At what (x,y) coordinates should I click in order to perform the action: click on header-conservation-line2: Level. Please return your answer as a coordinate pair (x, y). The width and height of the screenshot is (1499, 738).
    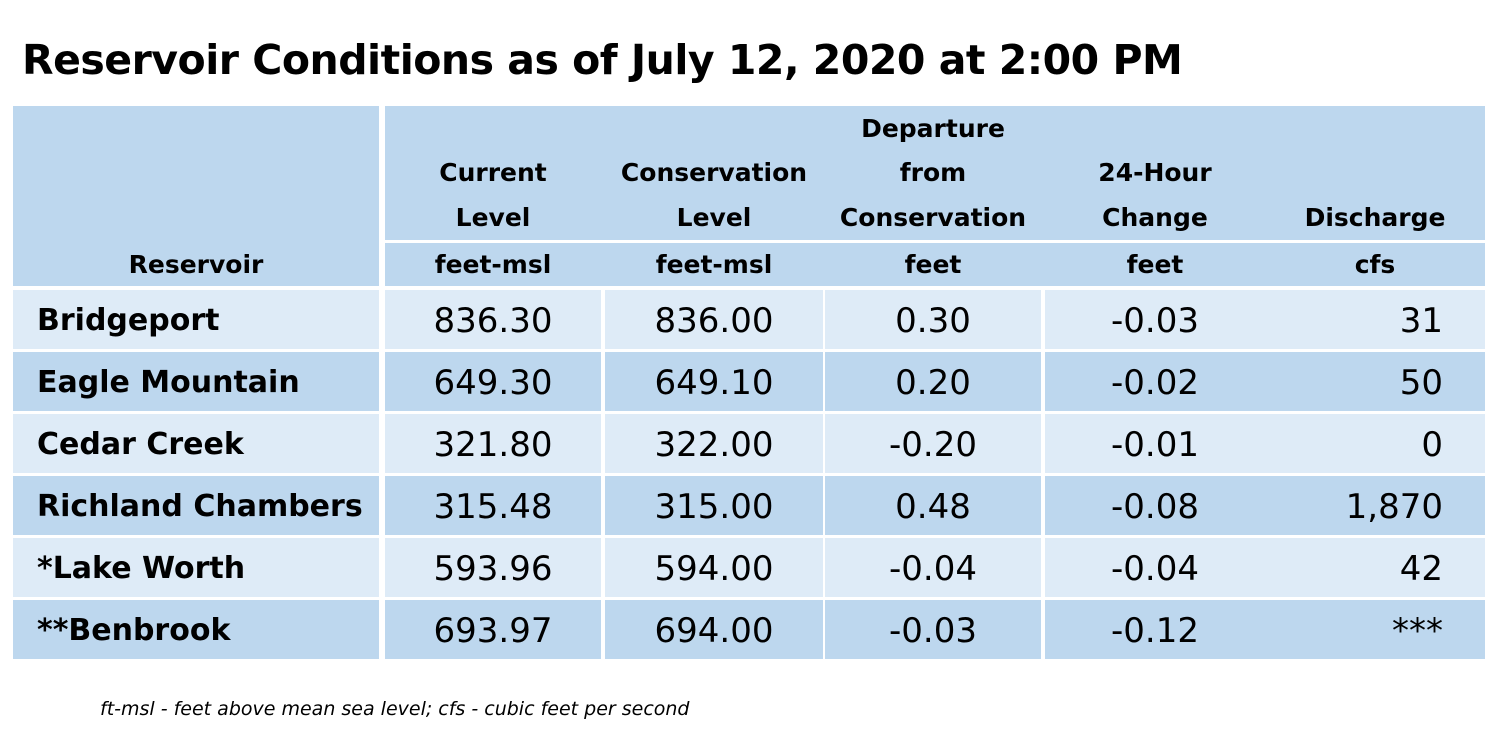
    Looking at the image, I should click on (714, 217).